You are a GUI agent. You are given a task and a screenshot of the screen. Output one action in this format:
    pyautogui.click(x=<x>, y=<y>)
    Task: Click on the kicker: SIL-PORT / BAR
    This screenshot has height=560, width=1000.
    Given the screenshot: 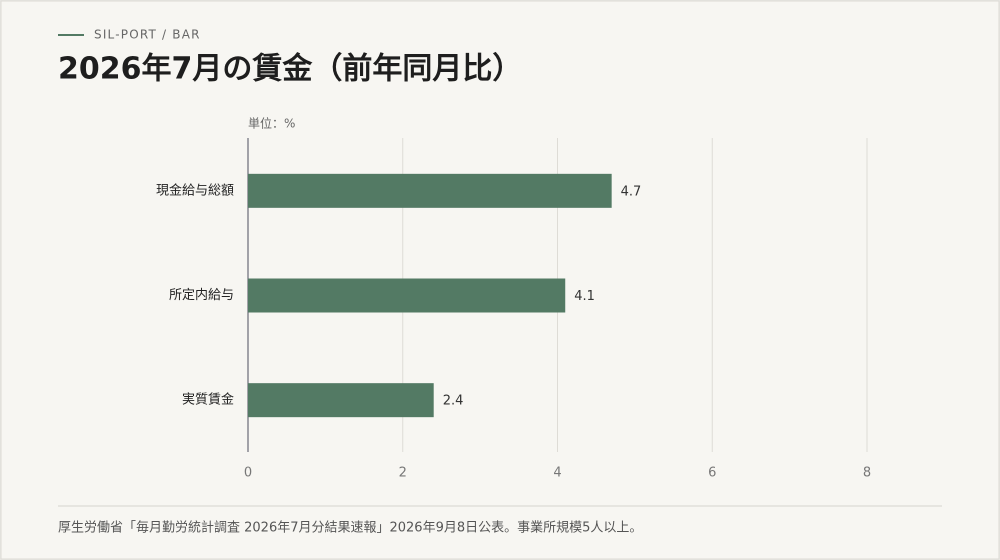 What is the action you would take?
    pyautogui.click(x=147, y=35)
    